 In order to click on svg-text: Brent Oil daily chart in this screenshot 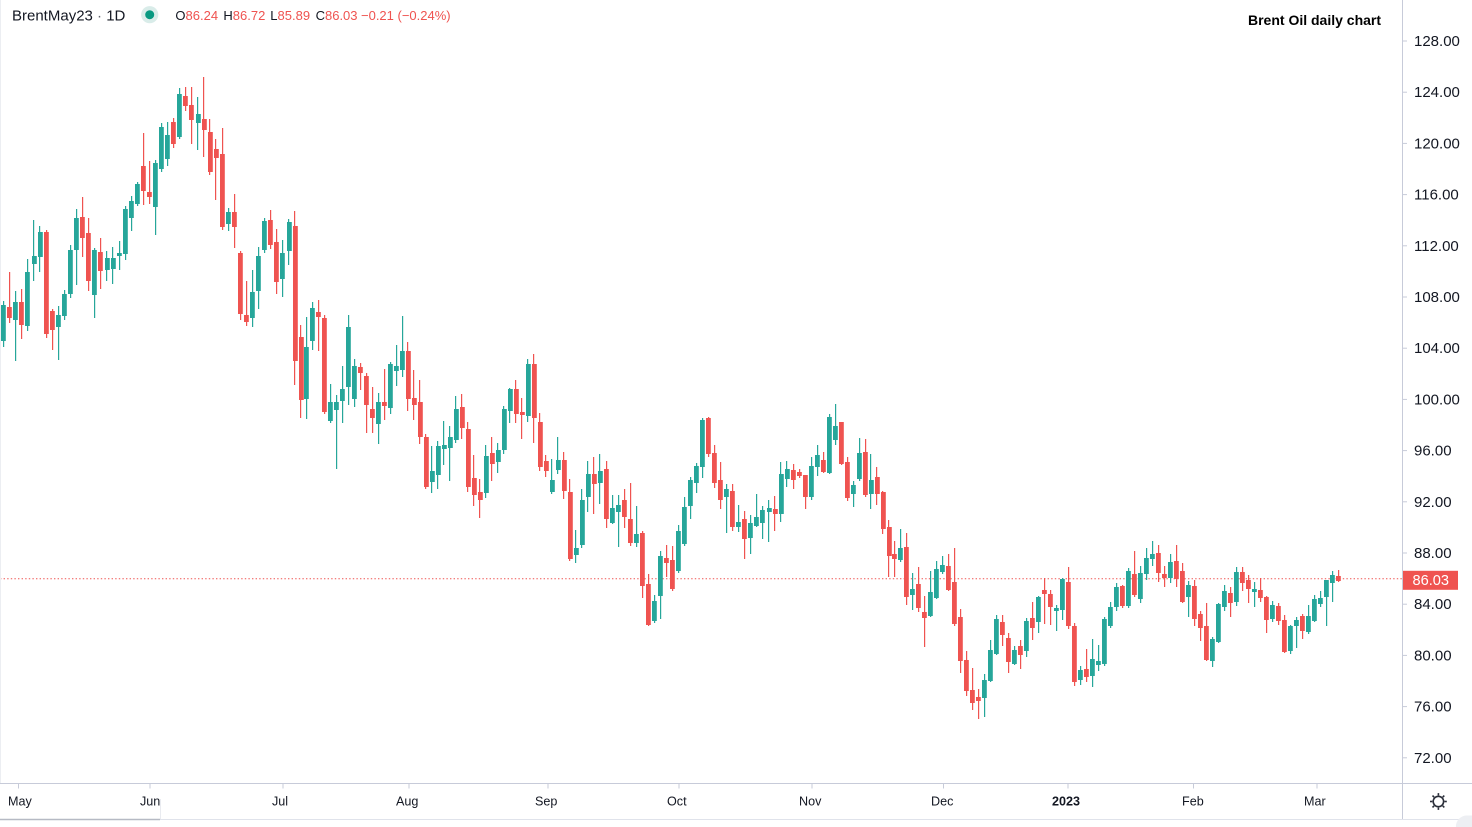, I will do `click(1314, 20)`.